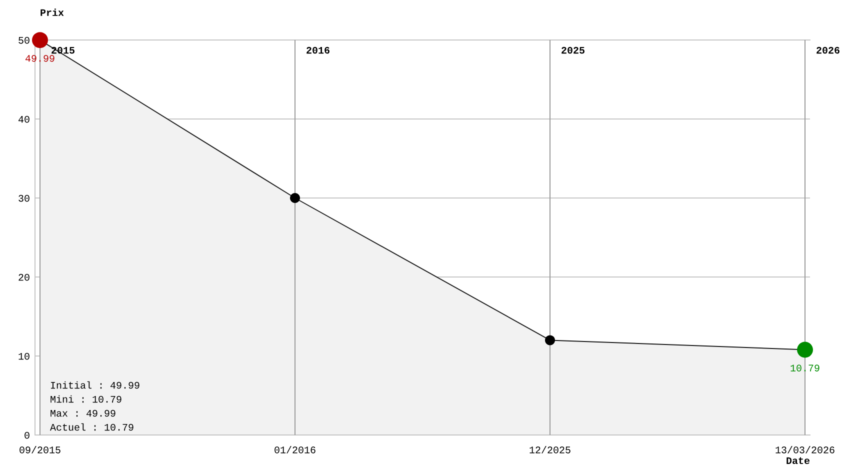 The image size is (844, 474). I want to click on x-tick-label: 09/2015, so click(40, 450).